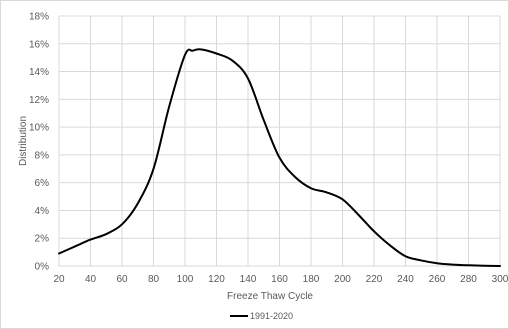 This screenshot has height=329, width=509. What do you see at coordinates (91, 279) in the screenshot?
I see `x-tick-label: 40` at bounding box center [91, 279].